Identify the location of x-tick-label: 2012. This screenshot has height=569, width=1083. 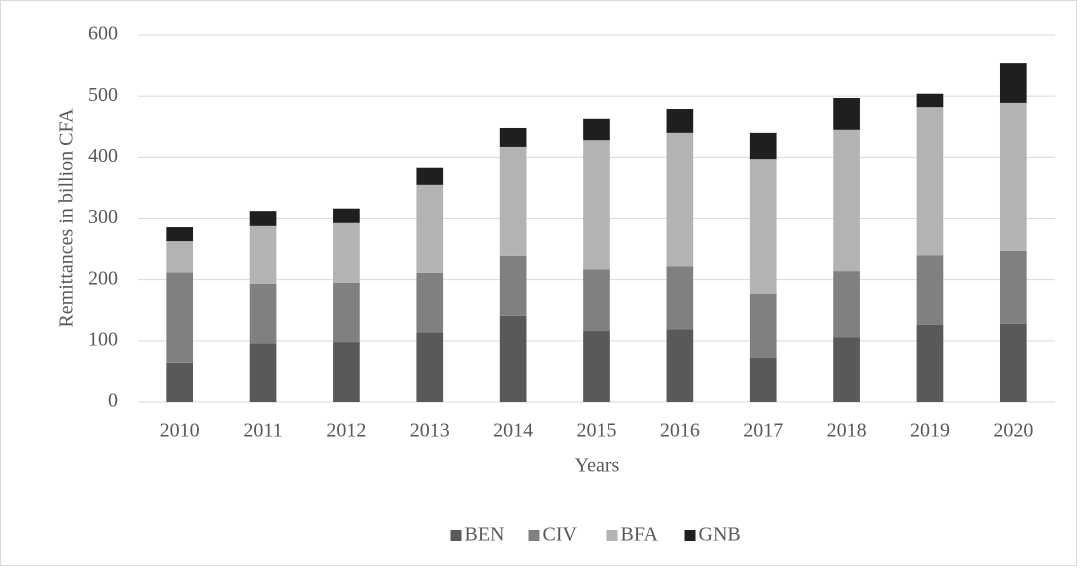
(346, 431).